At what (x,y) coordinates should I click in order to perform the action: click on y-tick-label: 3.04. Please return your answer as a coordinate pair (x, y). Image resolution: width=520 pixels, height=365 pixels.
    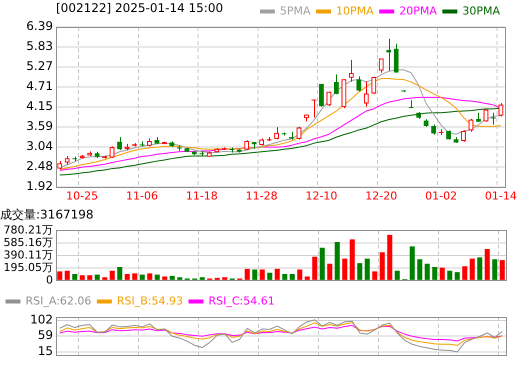
    Looking at the image, I should click on (39, 145).